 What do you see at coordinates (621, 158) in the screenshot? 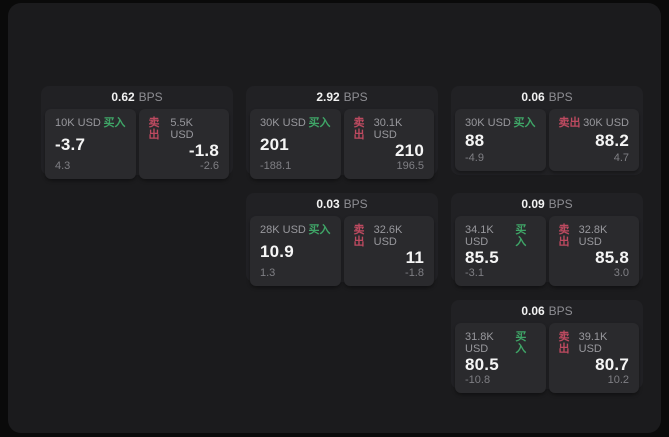
I see `sell-delta: 4.7` at bounding box center [621, 158].